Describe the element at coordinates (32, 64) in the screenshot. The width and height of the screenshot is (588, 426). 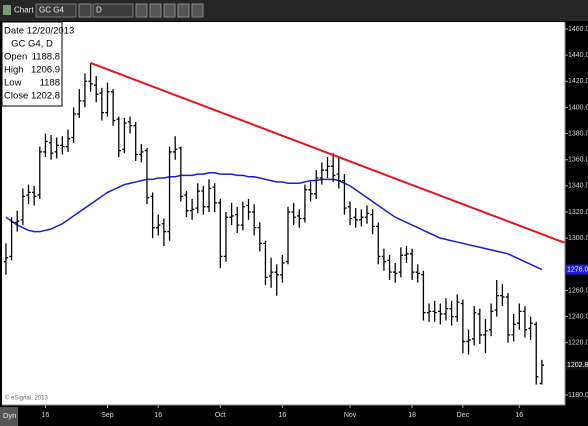
I see `info-frame` at that location.